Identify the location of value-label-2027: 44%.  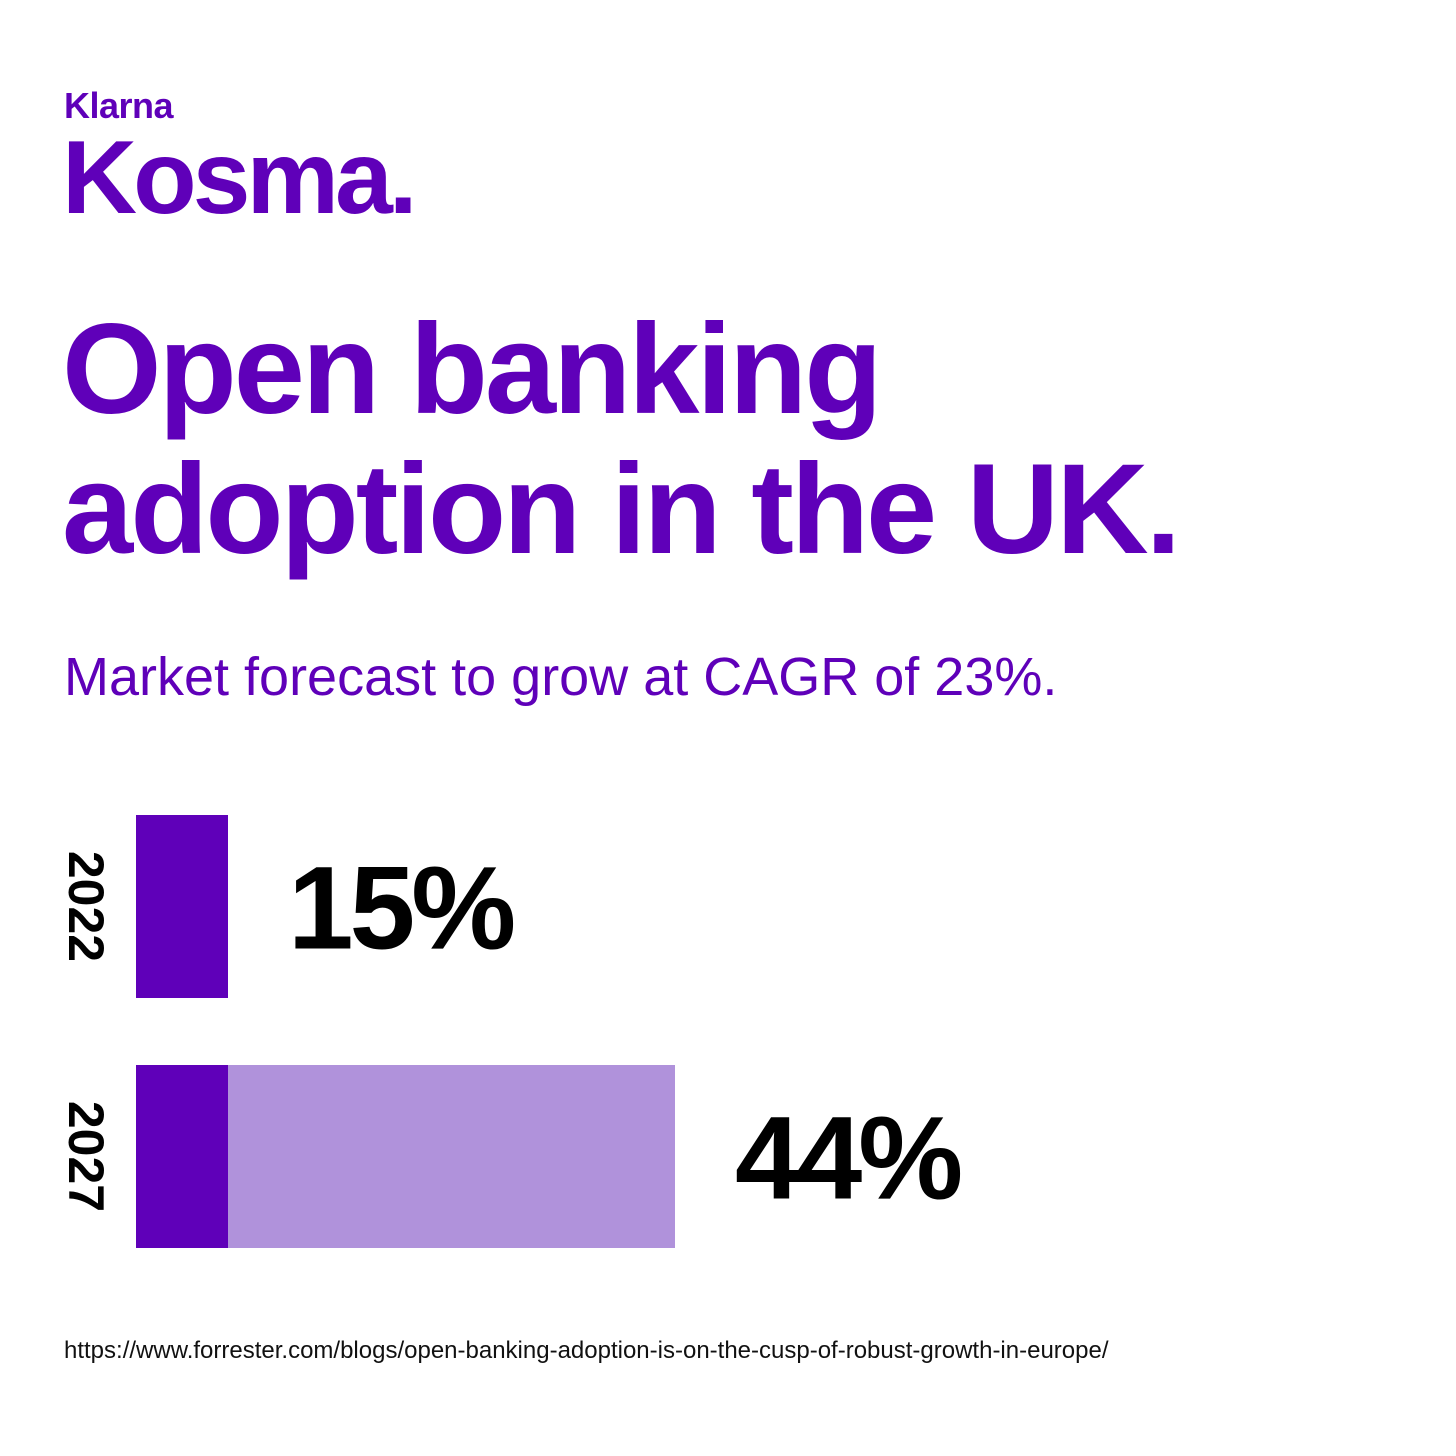
(847, 1159).